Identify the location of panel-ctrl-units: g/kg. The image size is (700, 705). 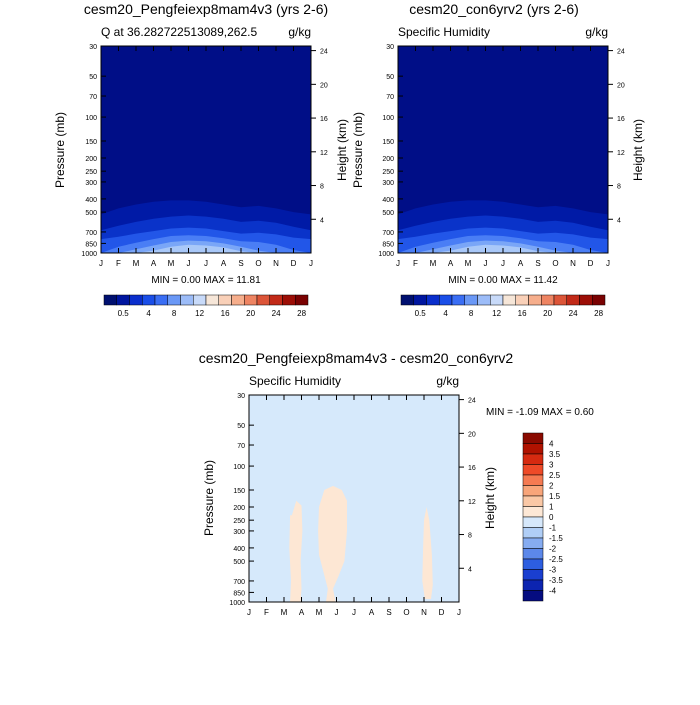
(596, 32).